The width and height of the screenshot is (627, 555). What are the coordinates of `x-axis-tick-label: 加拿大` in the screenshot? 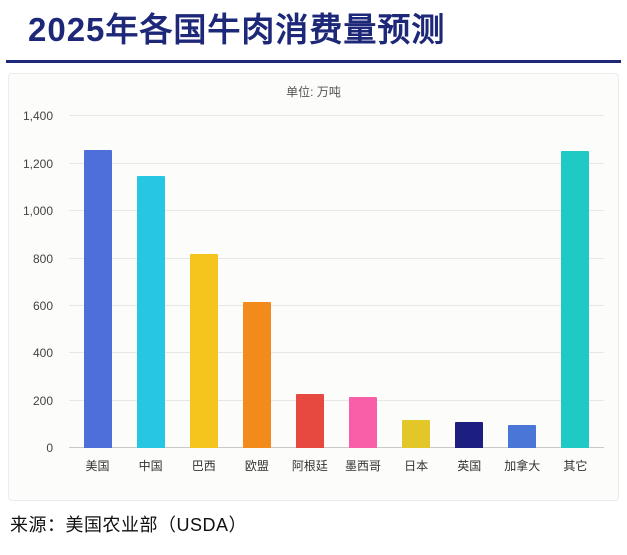 It's located at (522, 466).